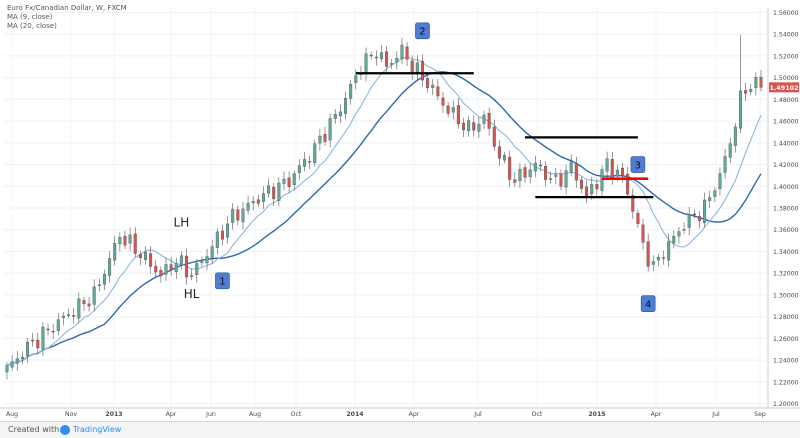  What do you see at coordinates (67, 8) in the screenshot?
I see `symbol-title: Euro Fx/Canadian Dollar, W, FXCM` at bounding box center [67, 8].